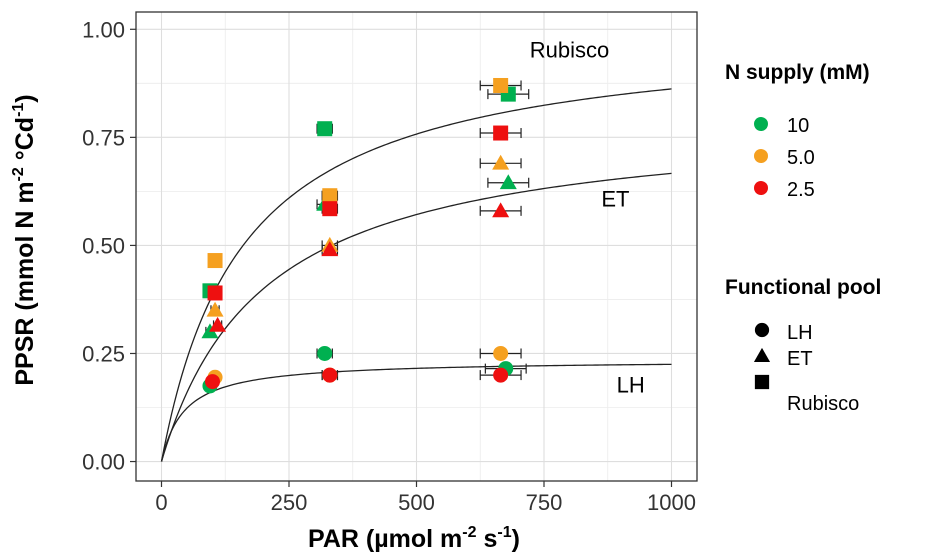 The image size is (927, 558). Describe the element at coordinates (24, 239) in the screenshot. I see `y-axis-title: PPSR (mmol N m-2 °Cd-1)` at that location.